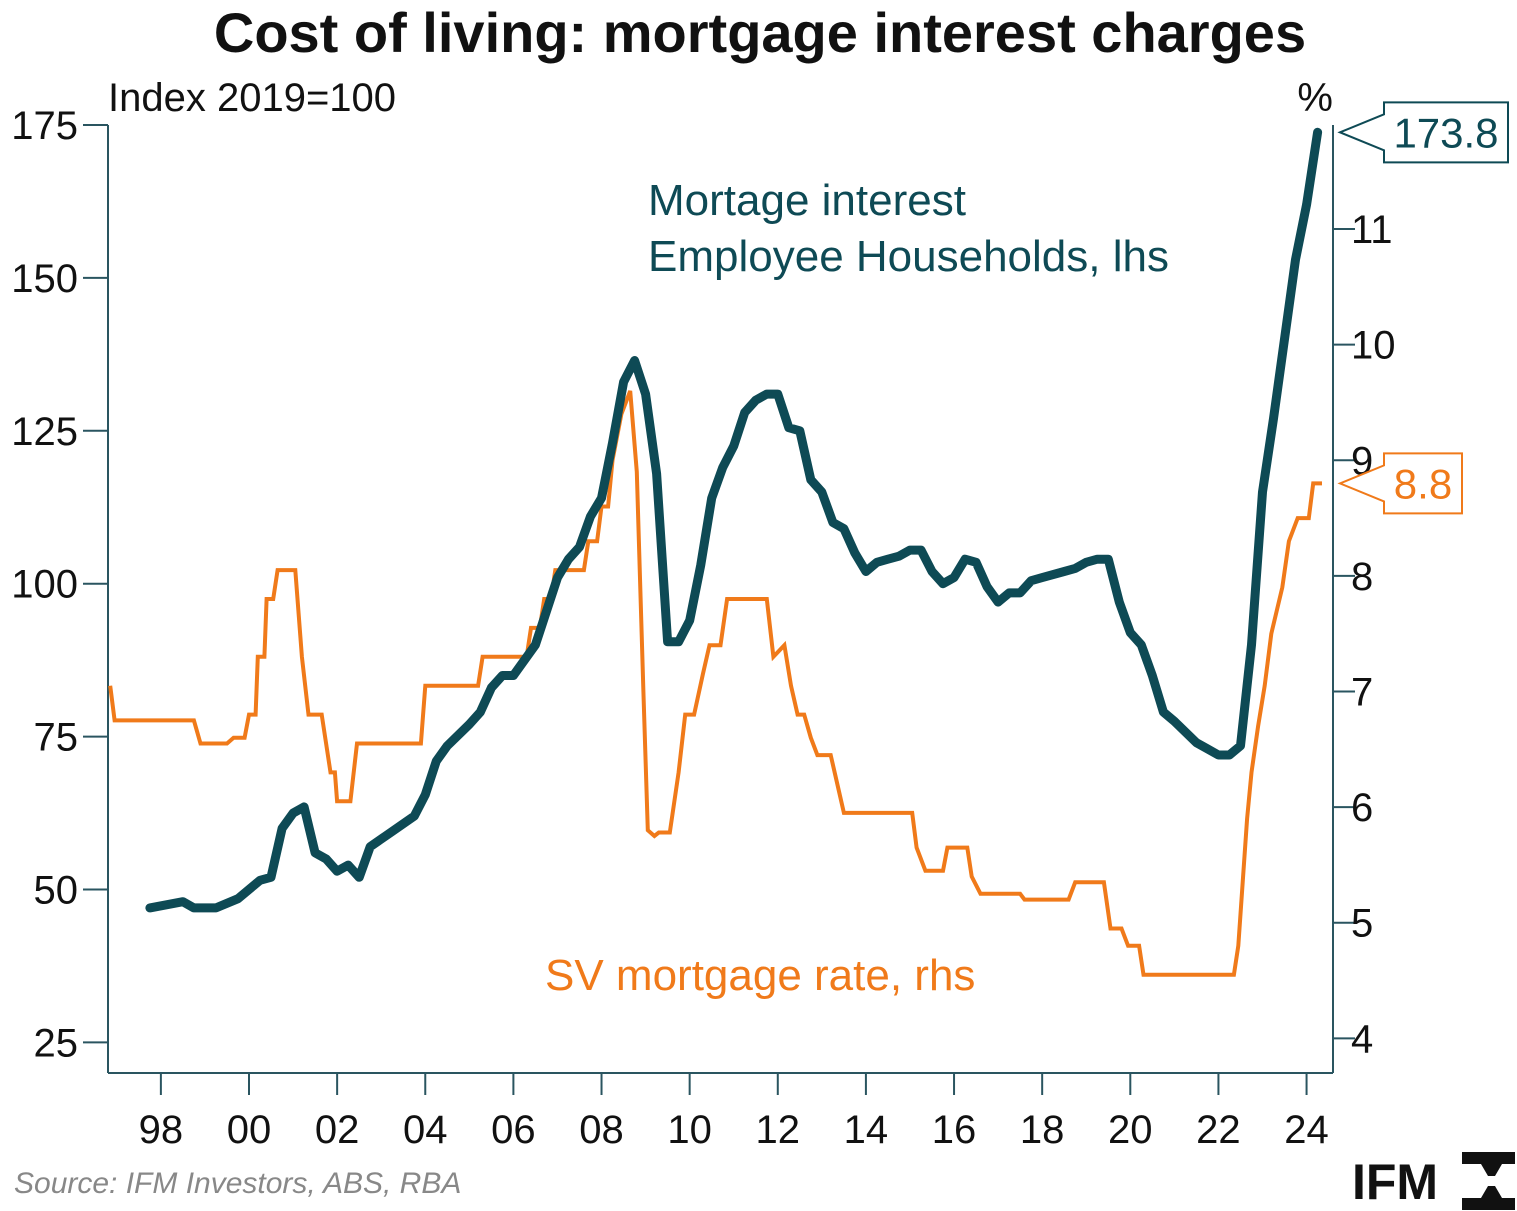 This screenshot has width=1517, height=1211. Describe the element at coordinates (601, 1130) in the screenshot. I see `x-tick-label: 08` at that location.